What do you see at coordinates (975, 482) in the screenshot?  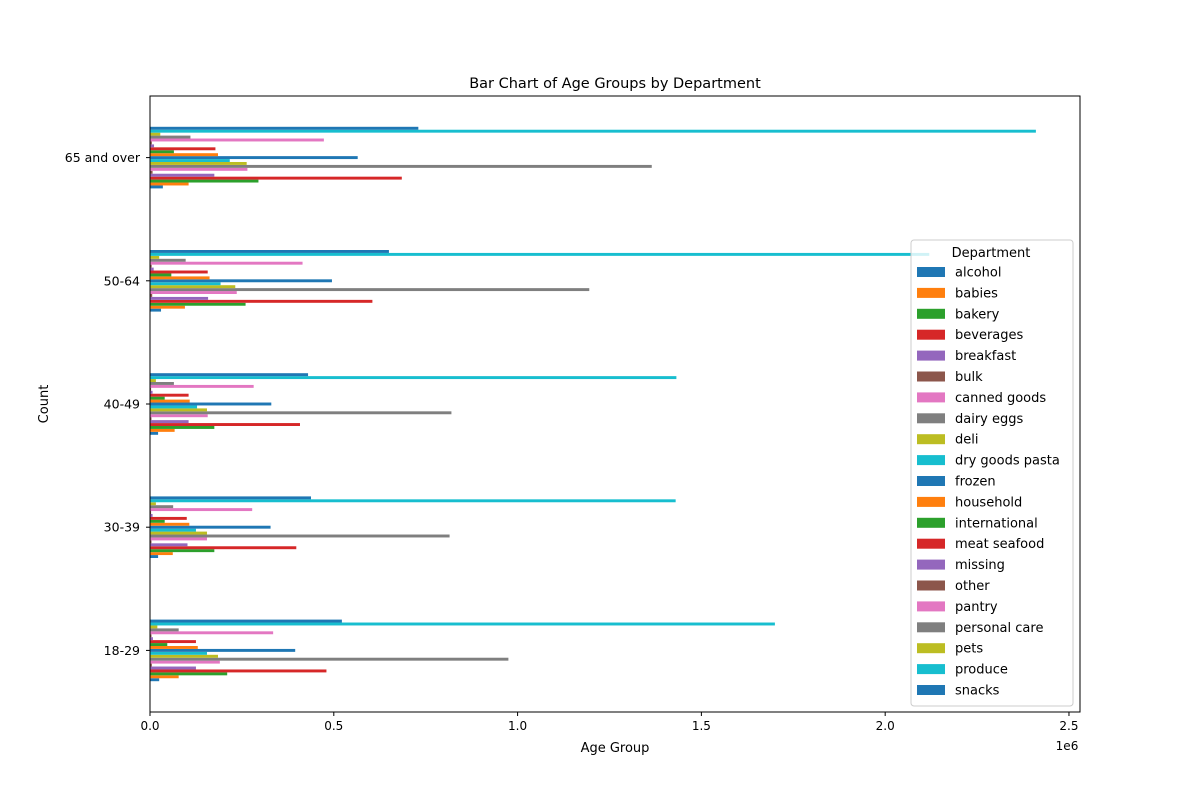 I see `legend-item-label: frozen` at bounding box center [975, 482].